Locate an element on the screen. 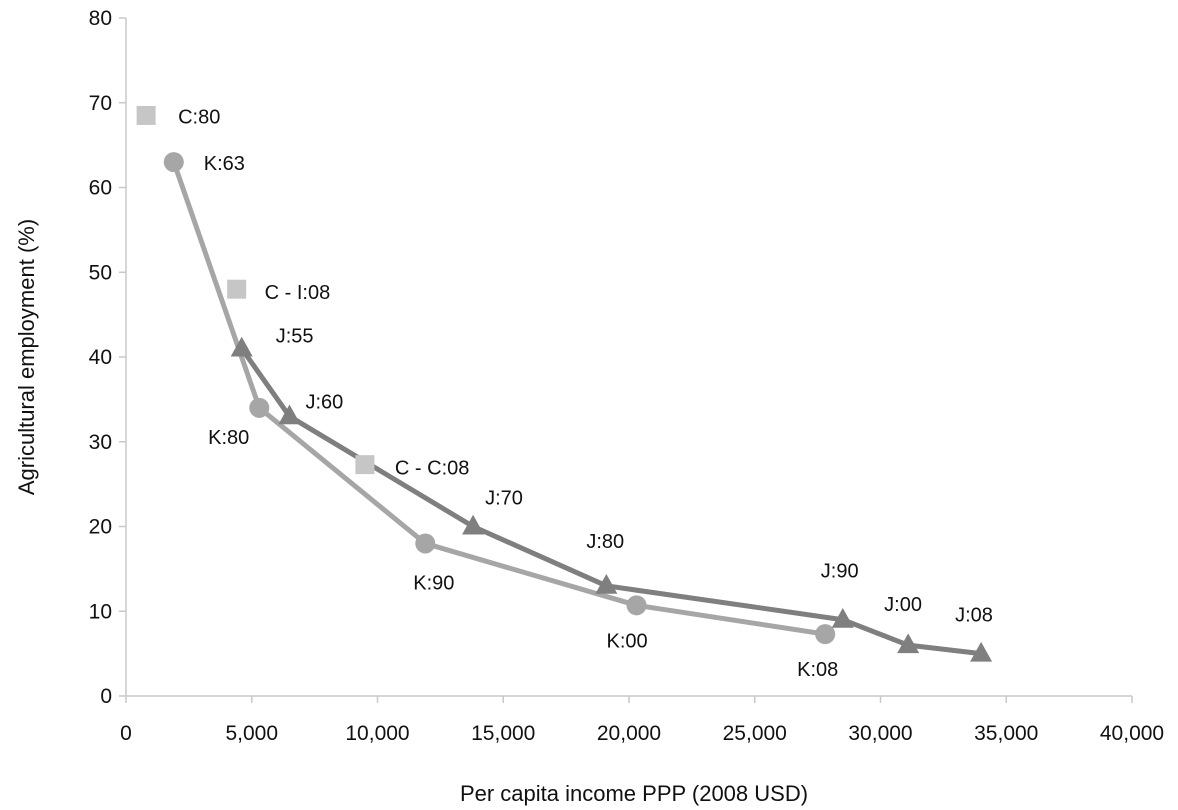  y-tick-label: 60 is located at coordinates (100, 188).